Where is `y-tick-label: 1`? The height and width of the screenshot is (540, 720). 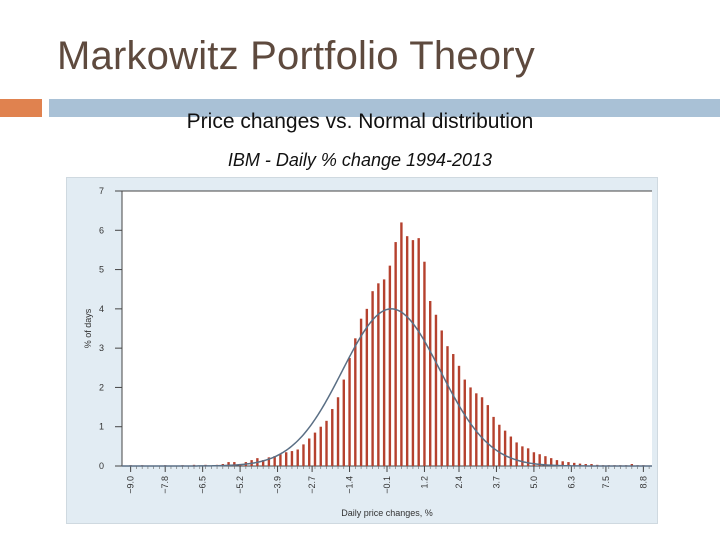 y-tick-label: 1 is located at coordinates (101, 427).